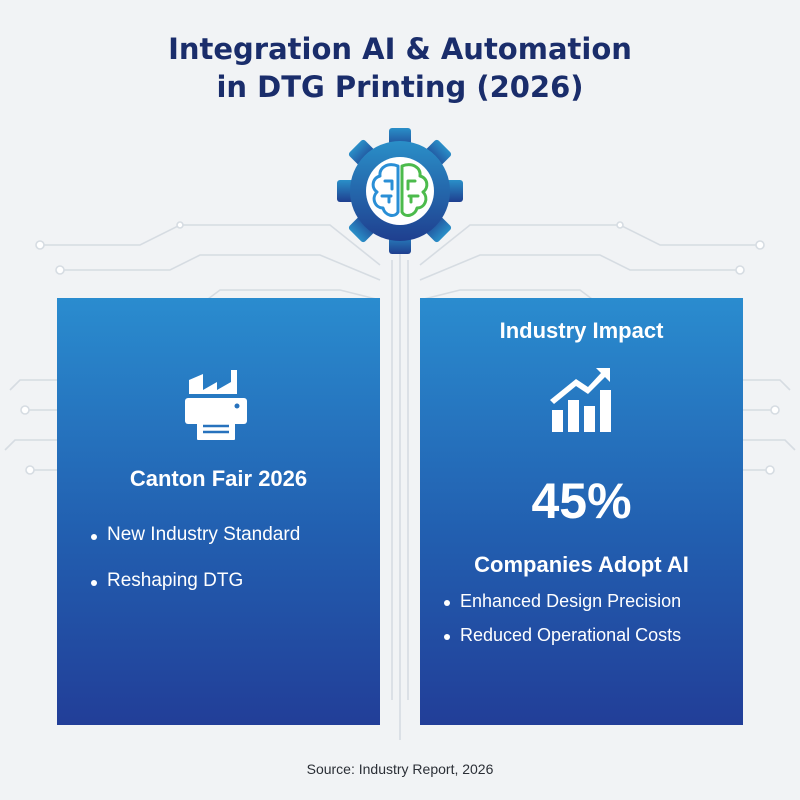 The width and height of the screenshot is (800, 800). I want to click on list-item: Reshaping DTG, so click(194, 583).